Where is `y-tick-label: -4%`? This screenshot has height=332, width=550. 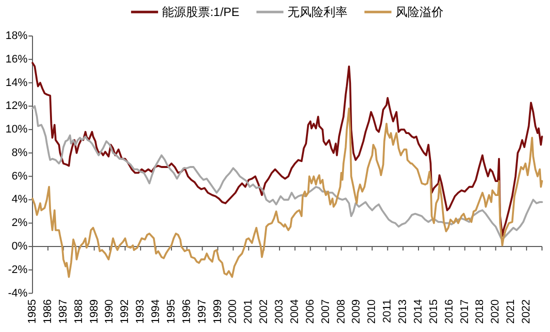
y-tick-label: -4% is located at coordinates (18, 293).